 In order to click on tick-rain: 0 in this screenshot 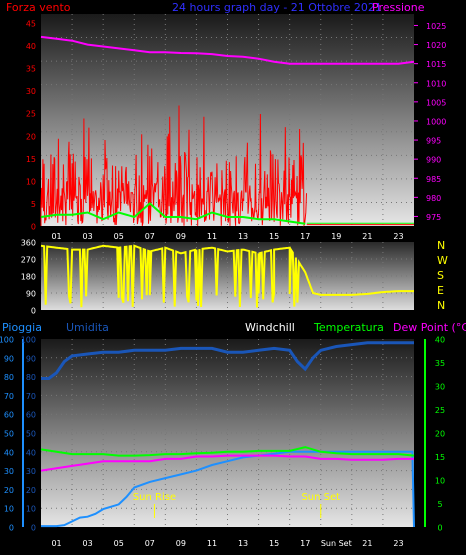, I will do `click(11, 528)`.